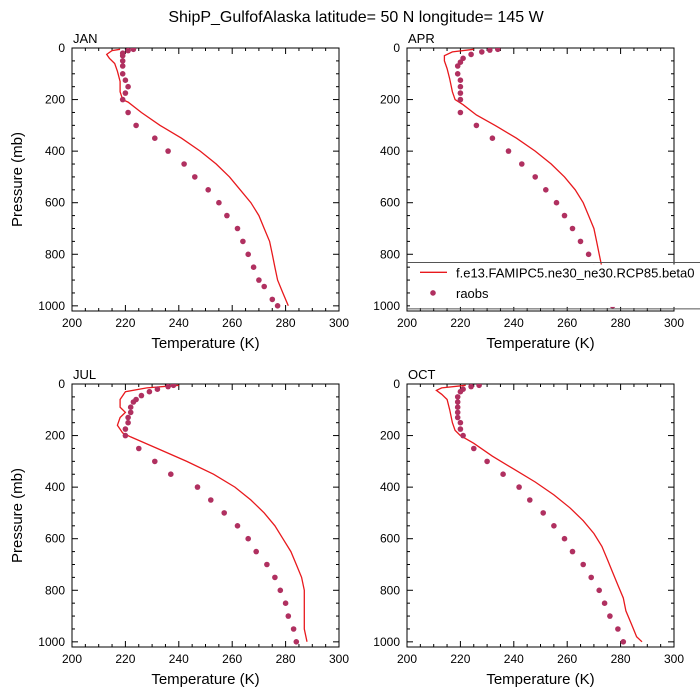 This screenshot has width=700, height=700. Describe the element at coordinates (179, 659) in the screenshot. I see `x-tick-label: 240` at that location.